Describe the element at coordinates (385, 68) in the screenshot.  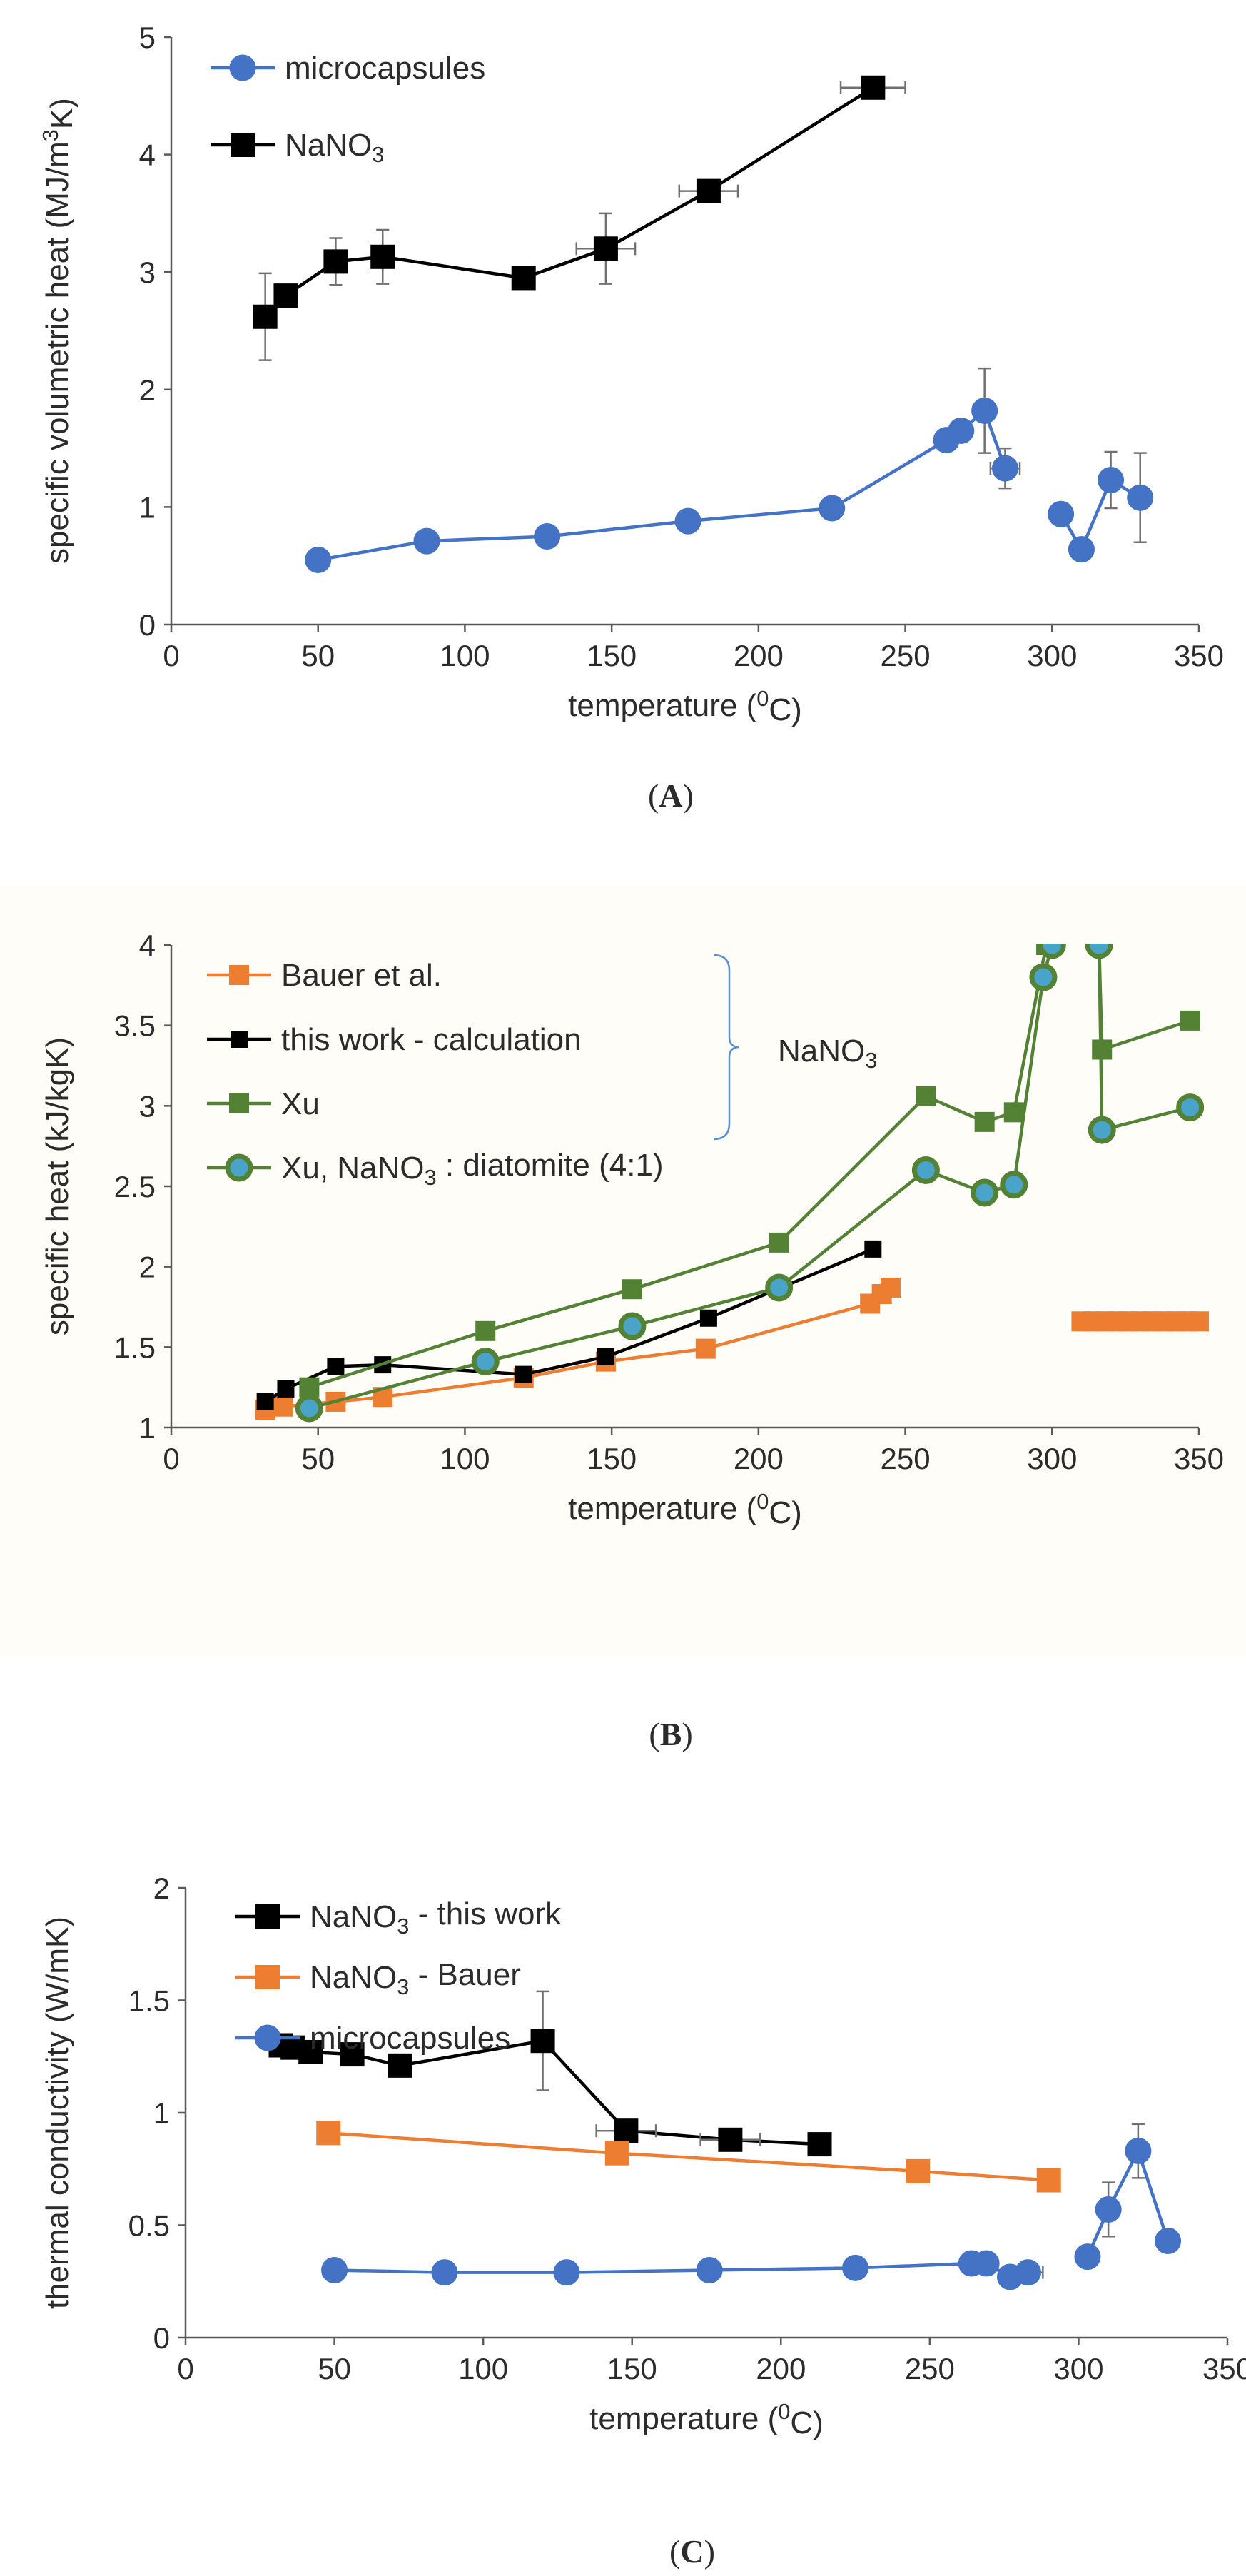
I see `legend-label: microcapsules` at that location.